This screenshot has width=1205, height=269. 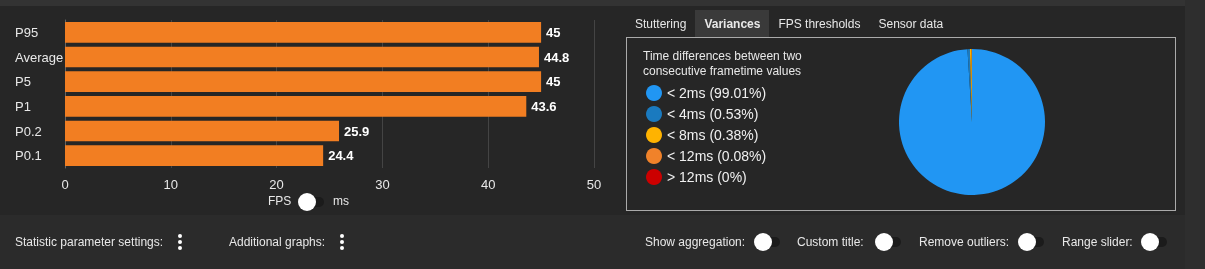 What do you see at coordinates (382, 184) in the screenshot?
I see `x-tick-label: 30` at bounding box center [382, 184].